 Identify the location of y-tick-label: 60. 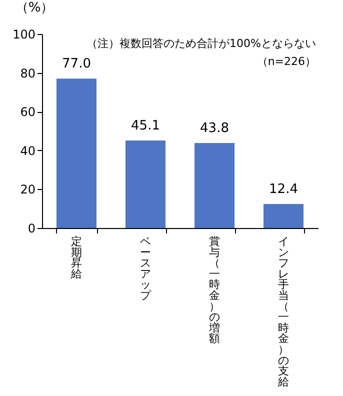
(28, 112).